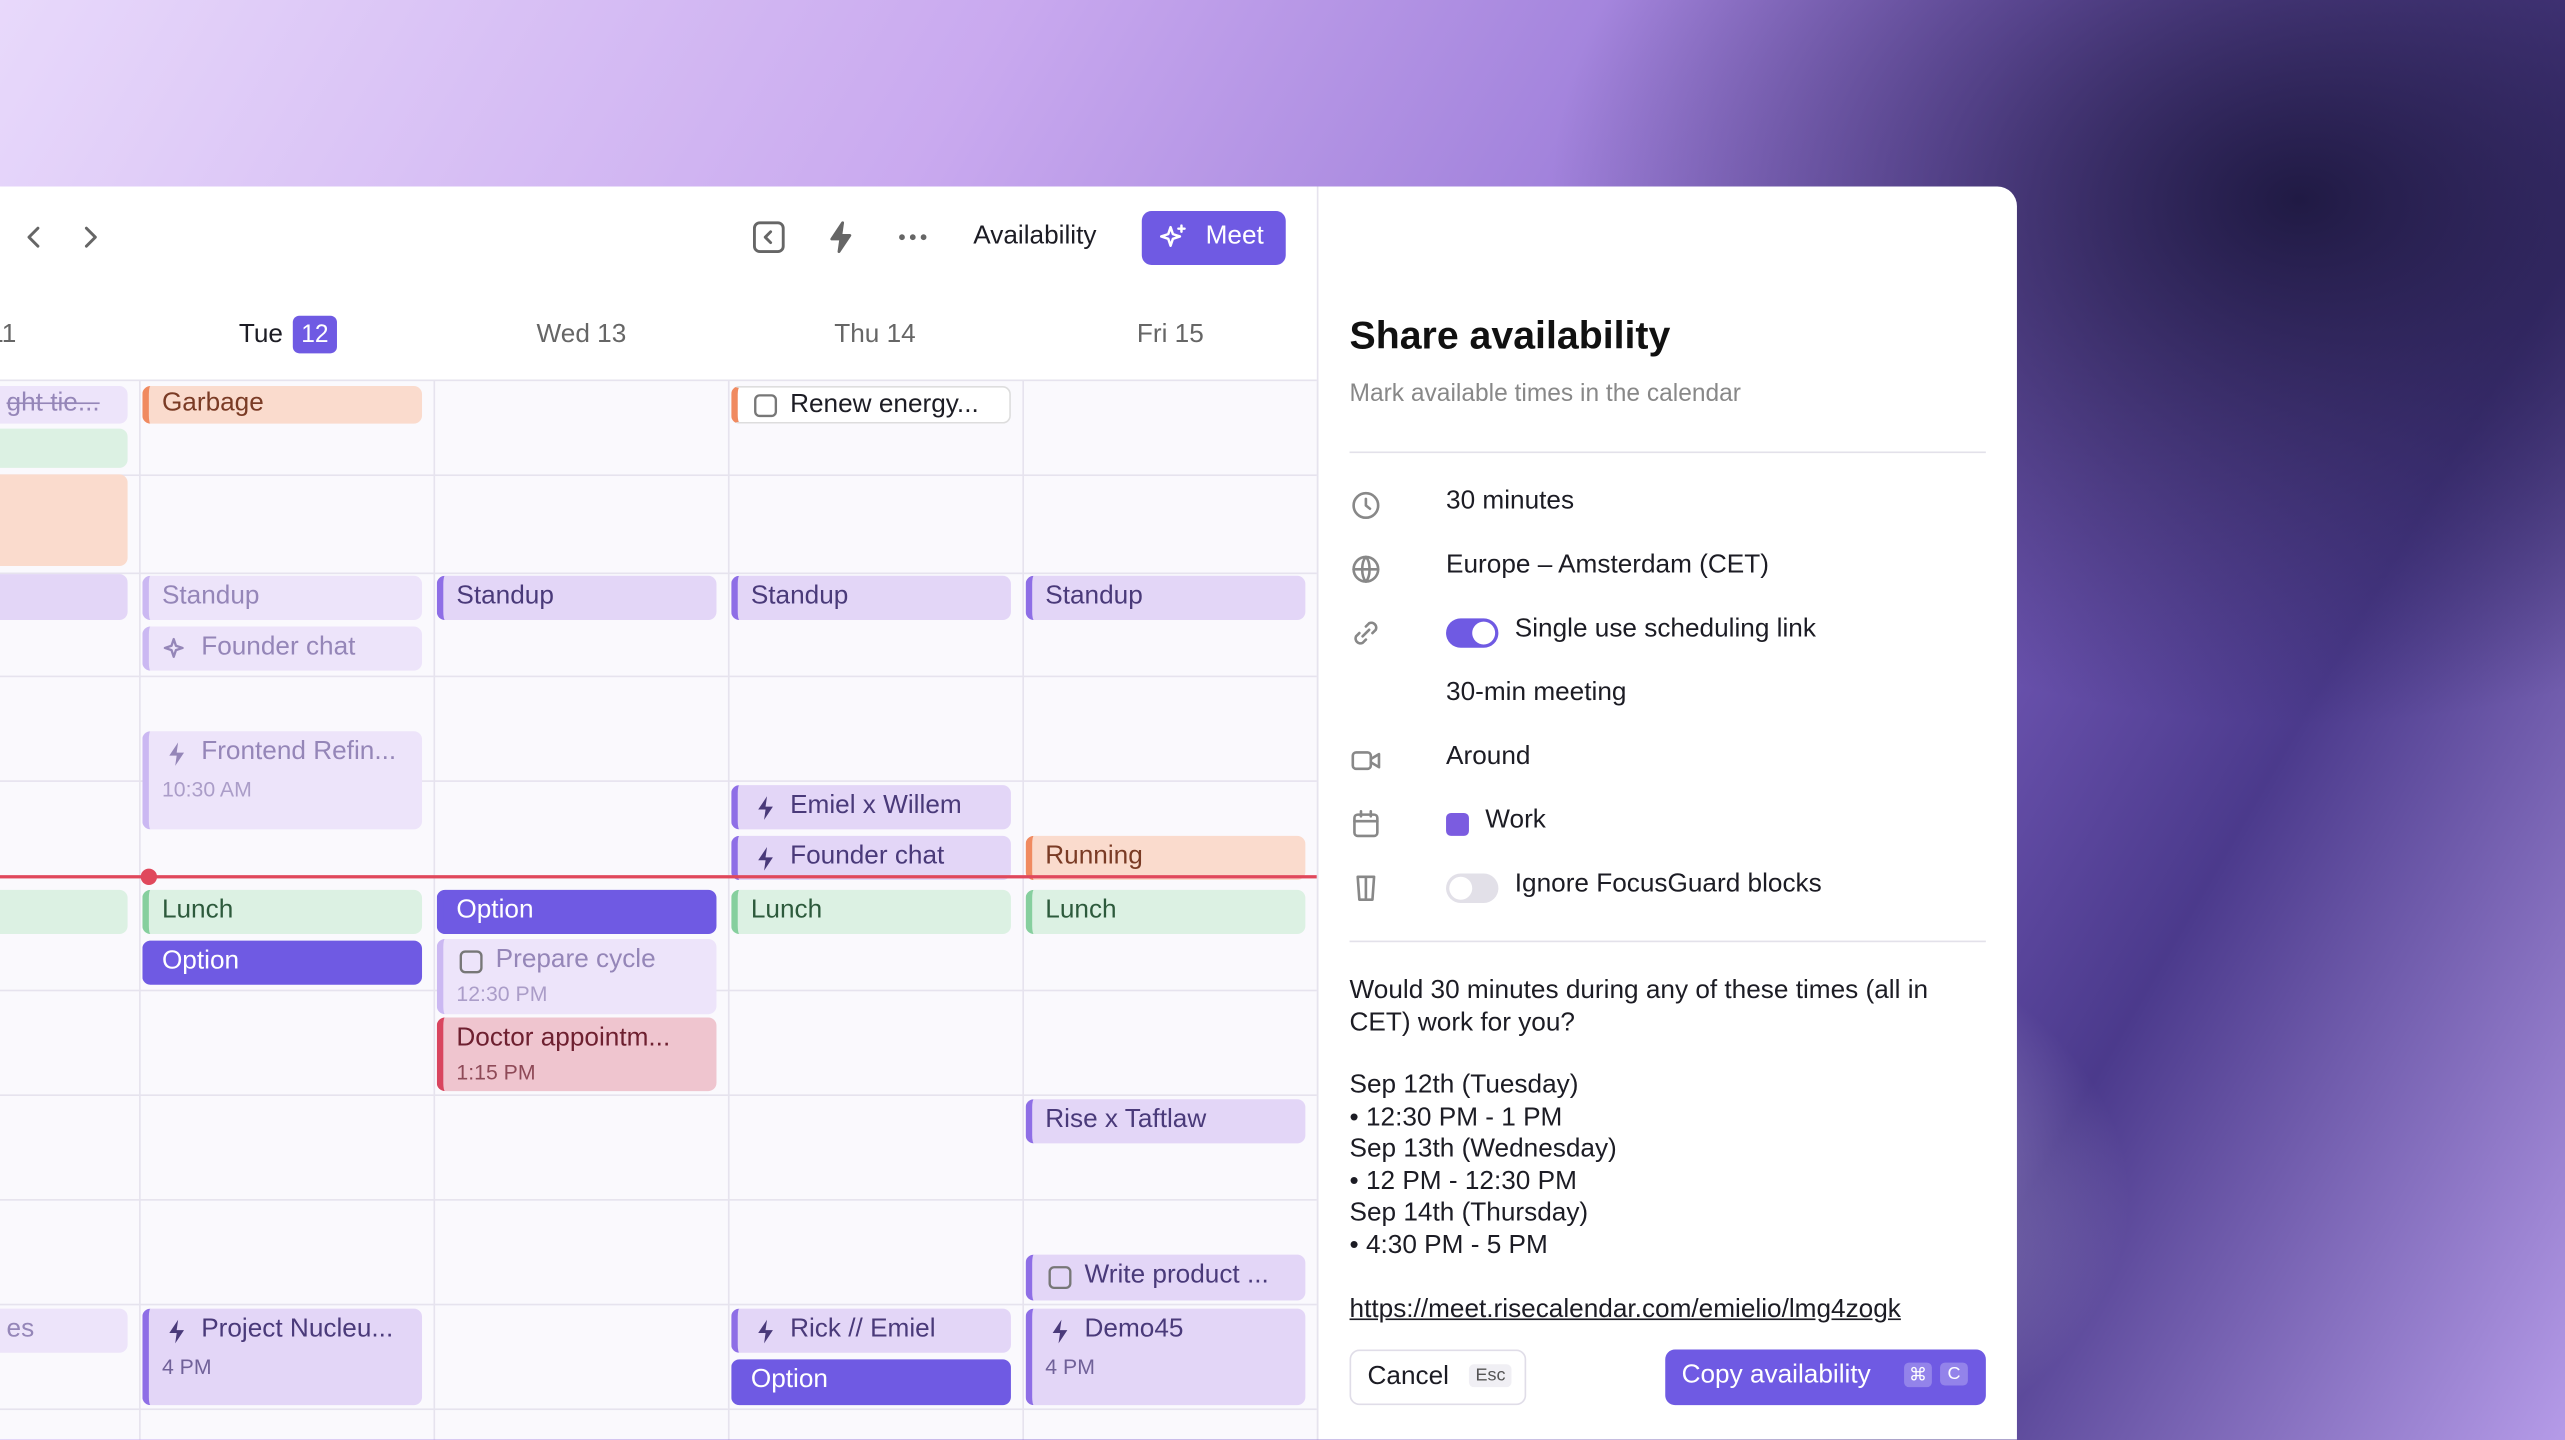 The width and height of the screenshot is (2565, 1440). Describe the element at coordinates (1665, 629) in the screenshot. I see `setting-text: Single use scheduling link` at that location.